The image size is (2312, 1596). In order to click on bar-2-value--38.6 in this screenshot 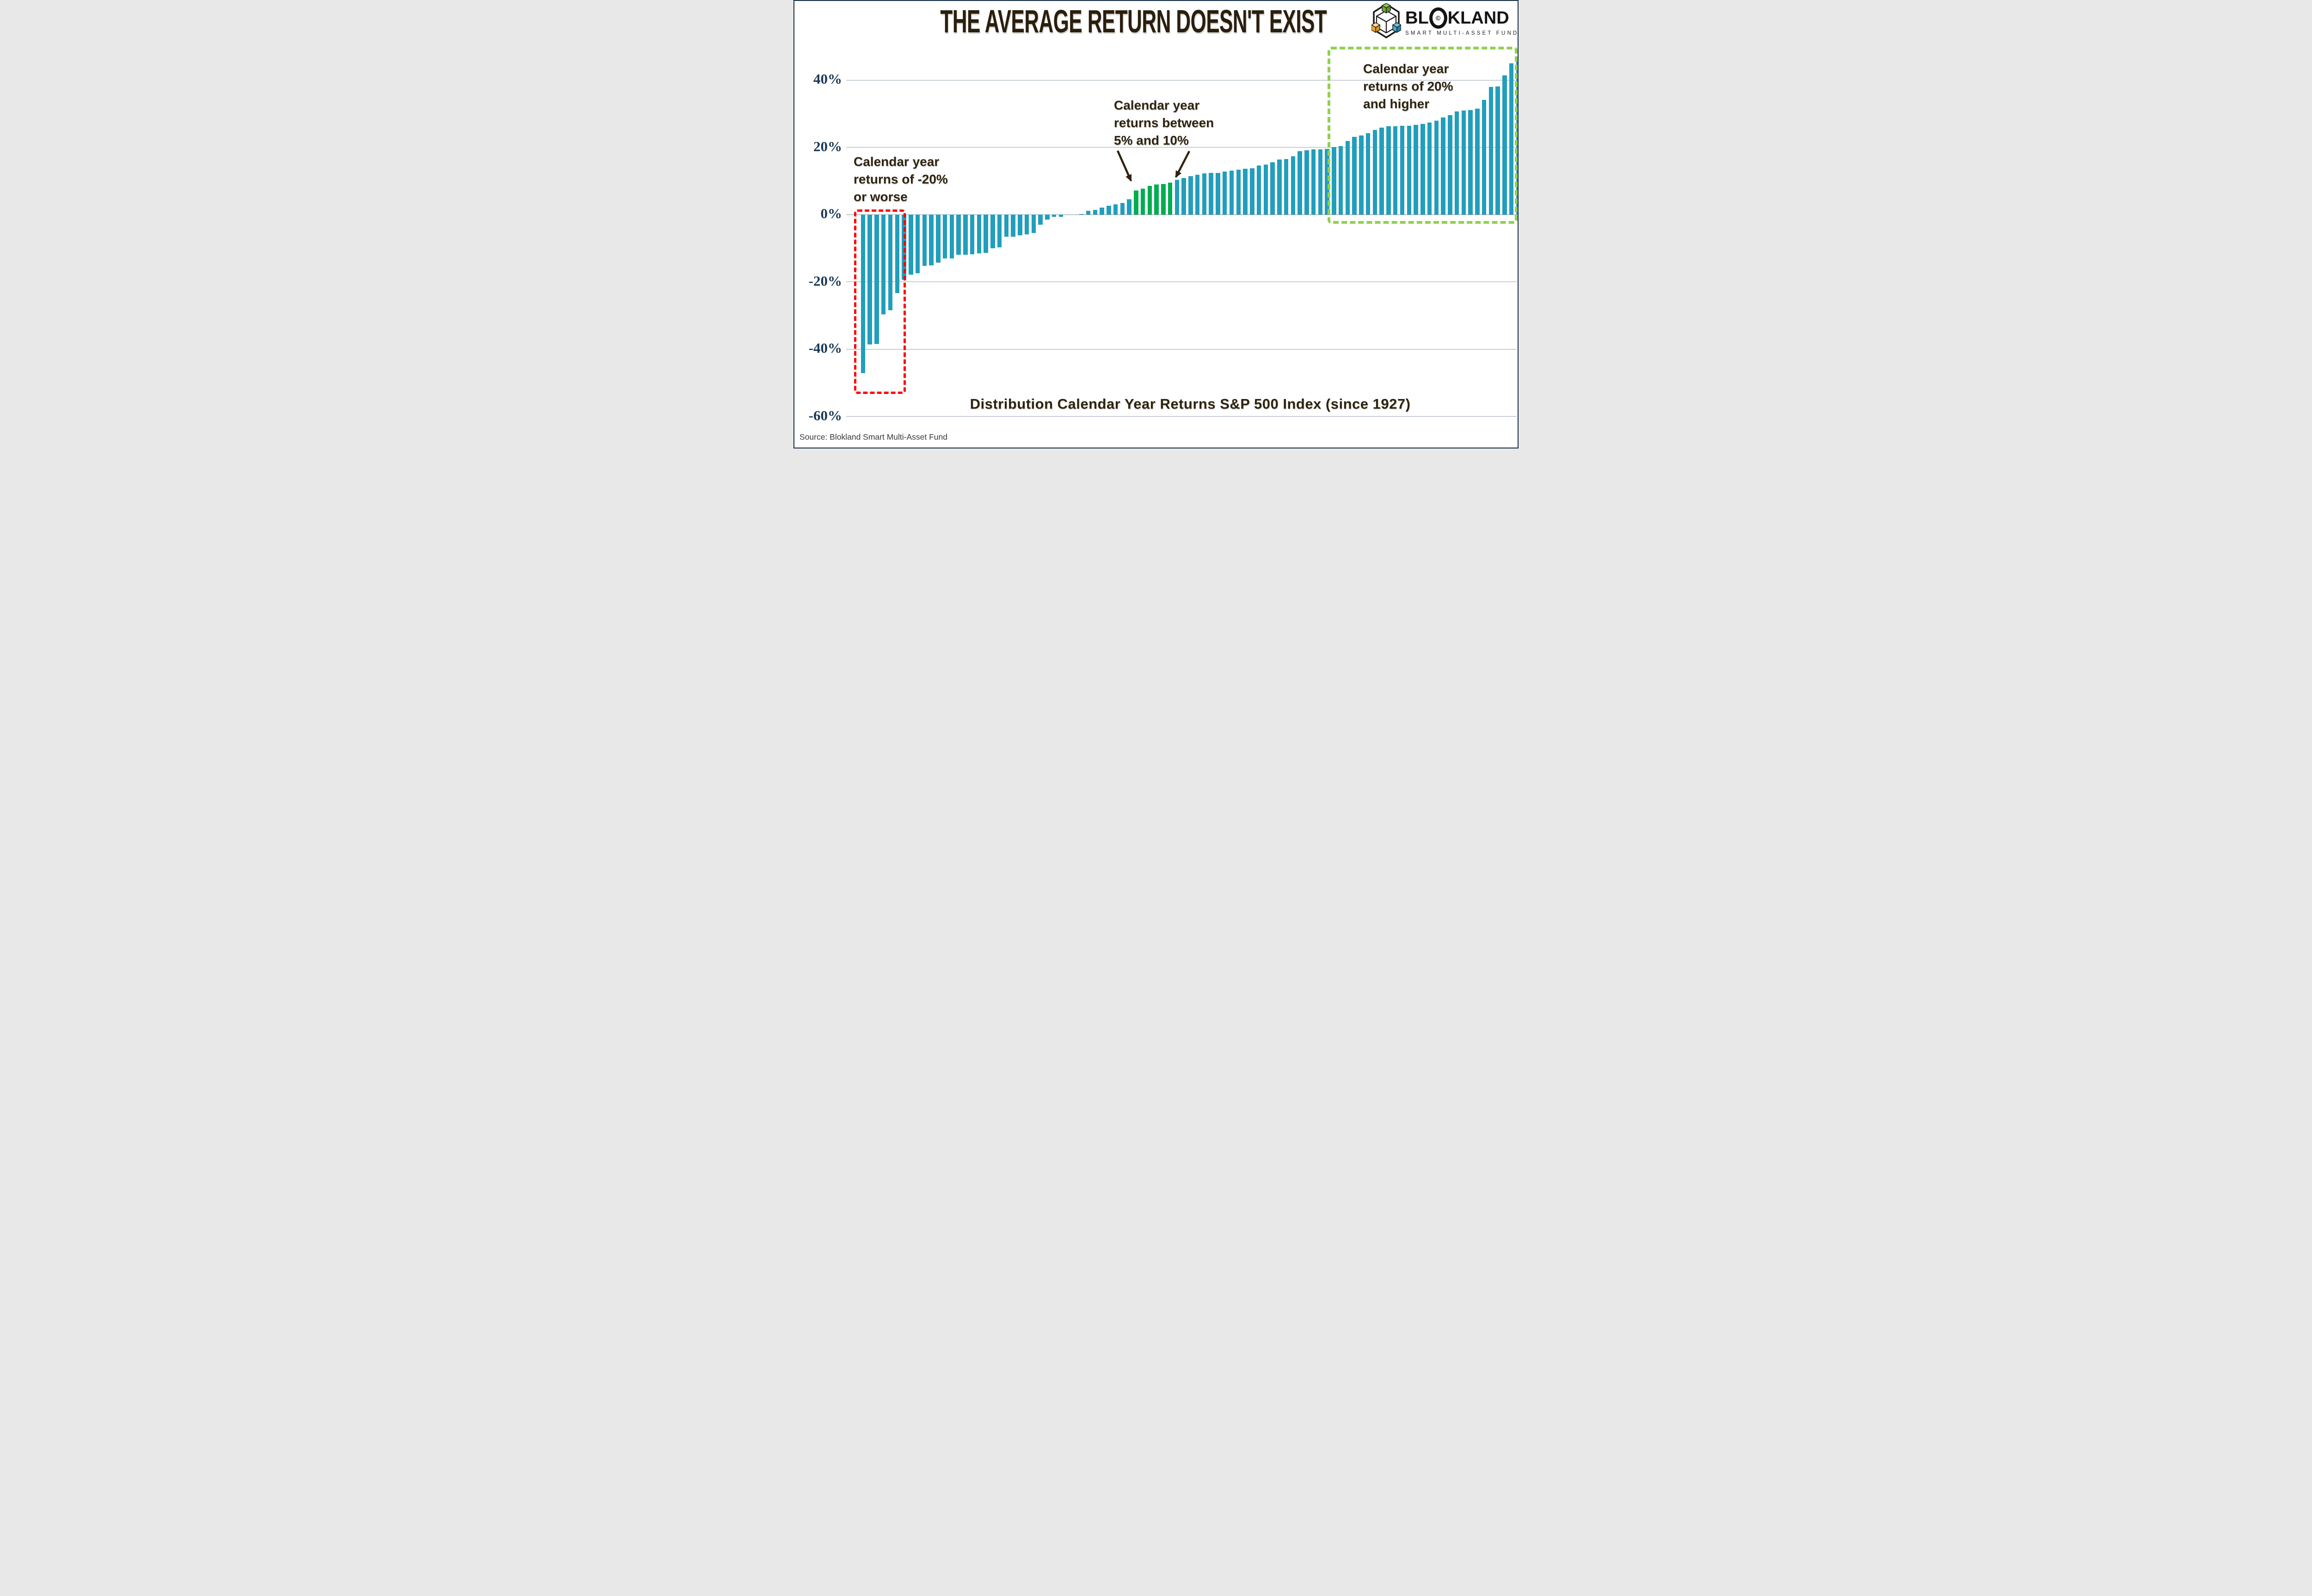, I will do `click(869, 279)`.